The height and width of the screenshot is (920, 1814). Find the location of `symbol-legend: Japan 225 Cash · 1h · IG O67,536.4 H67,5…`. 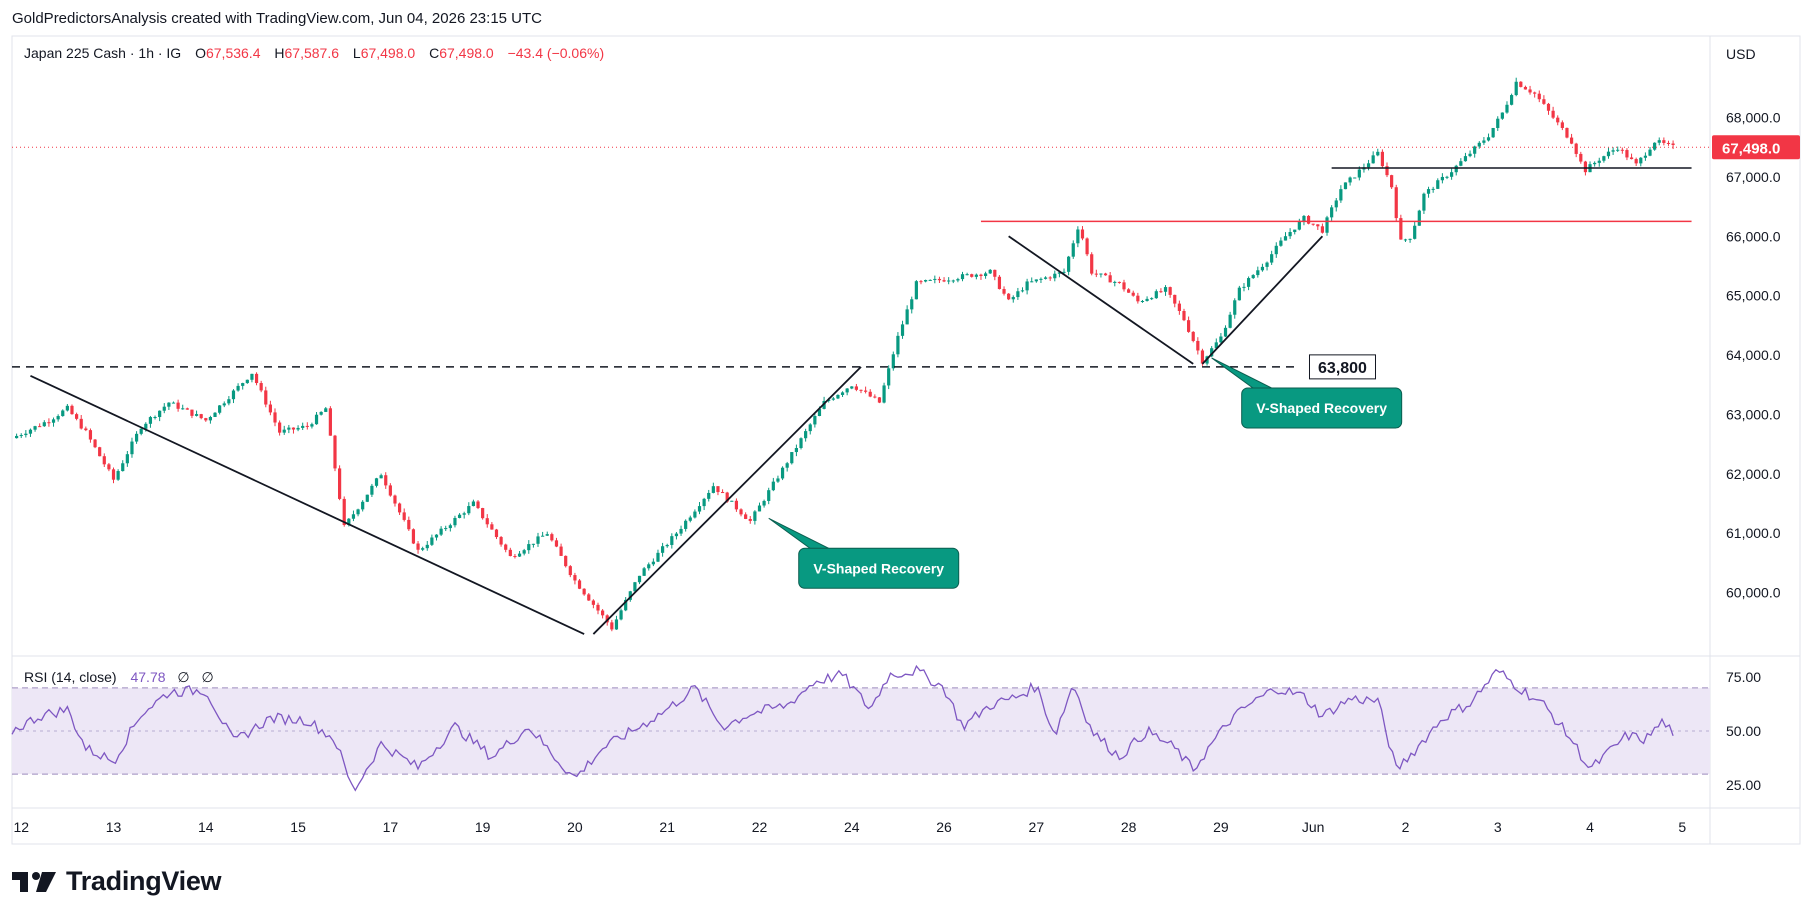

symbol-legend: Japan 225 Cash · 1h · IG O67,536.4 H67,5… is located at coordinates (314, 53).